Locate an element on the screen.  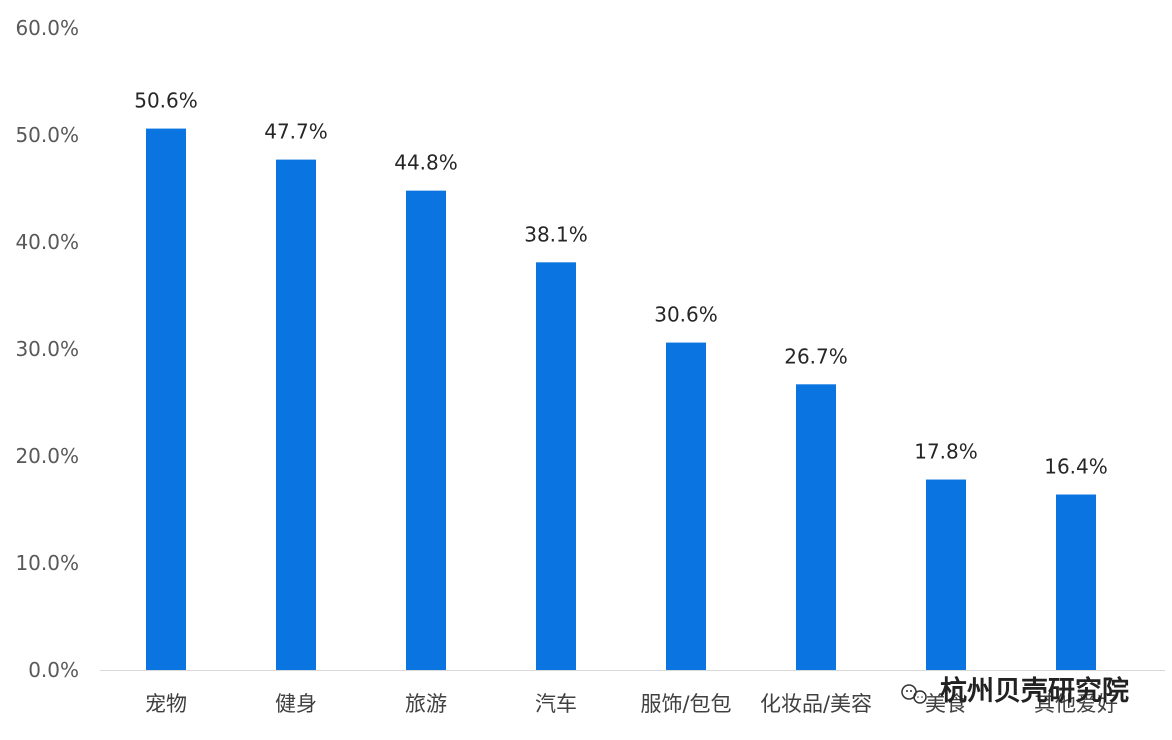
x-tick-label: 汽车 is located at coordinates (556, 704).